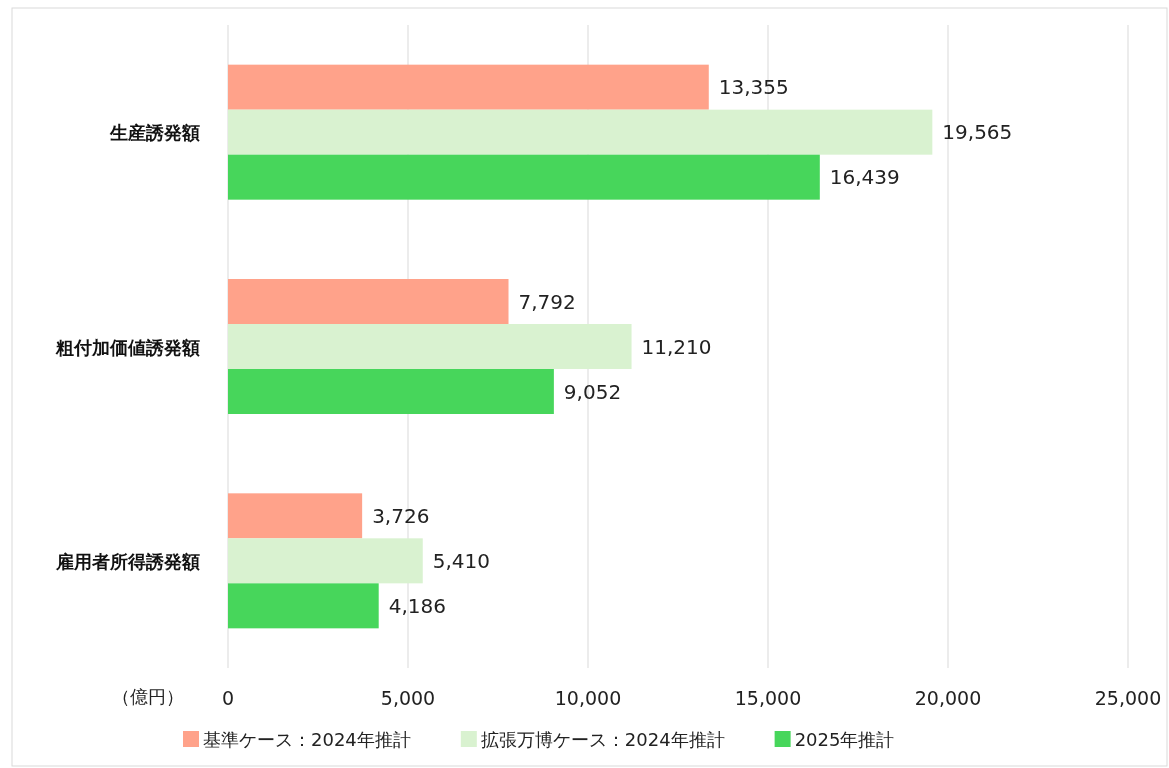 This screenshot has height=768, width=1169. Describe the element at coordinates (948, 698) in the screenshot. I see `x-tick-label: 20,000` at that location.